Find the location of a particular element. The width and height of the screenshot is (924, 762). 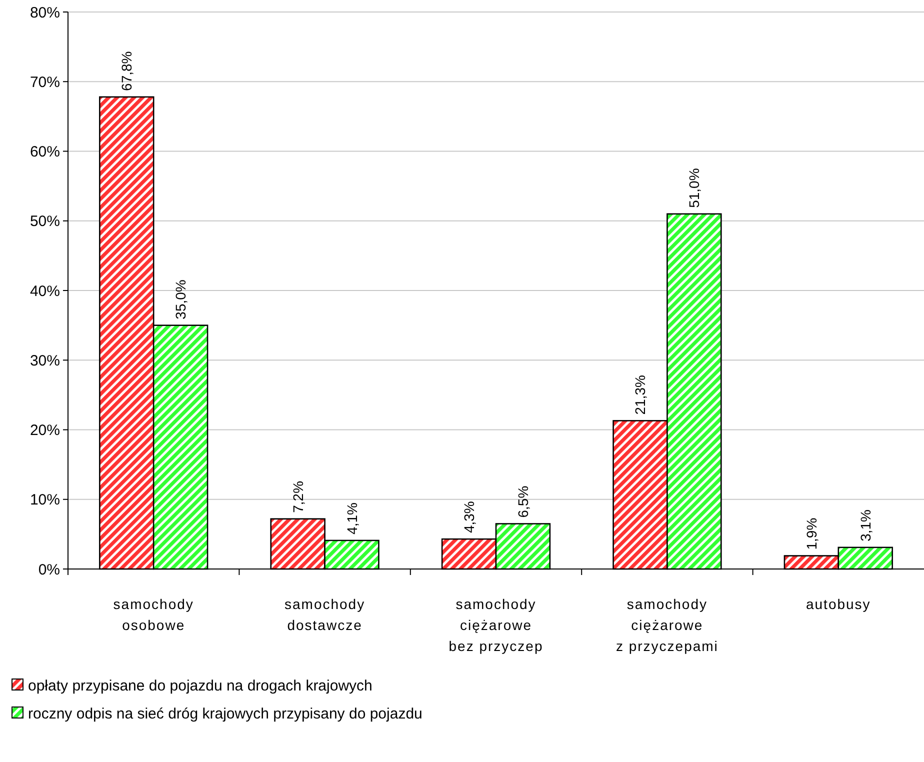

y-tick-label: 80% is located at coordinates (45, 13).